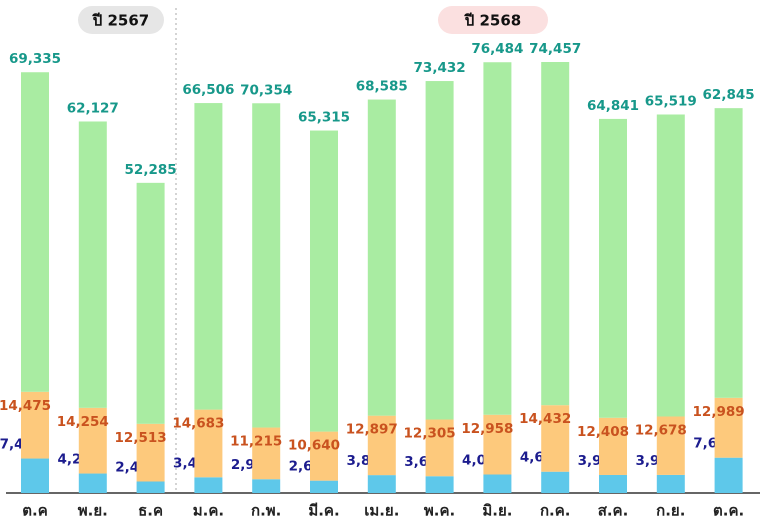  What do you see at coordinates (208, 90) in the screenshot?
I see `value-label: 66,506` at bounding box center [208, 90].